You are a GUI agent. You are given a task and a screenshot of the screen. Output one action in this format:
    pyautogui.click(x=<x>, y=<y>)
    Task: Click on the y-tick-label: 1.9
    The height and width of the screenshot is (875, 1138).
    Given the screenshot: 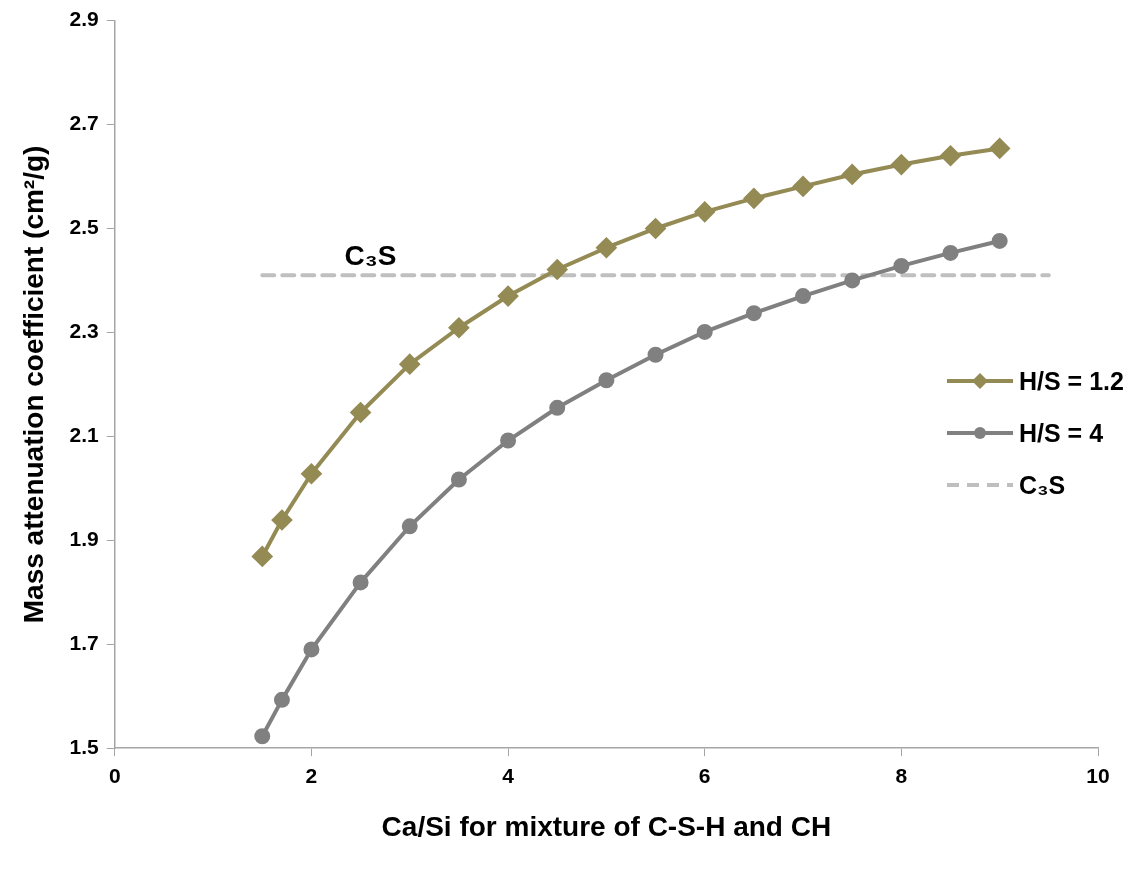 What is the action you would take?
    pyautogui.click(x=84, y=539)
    